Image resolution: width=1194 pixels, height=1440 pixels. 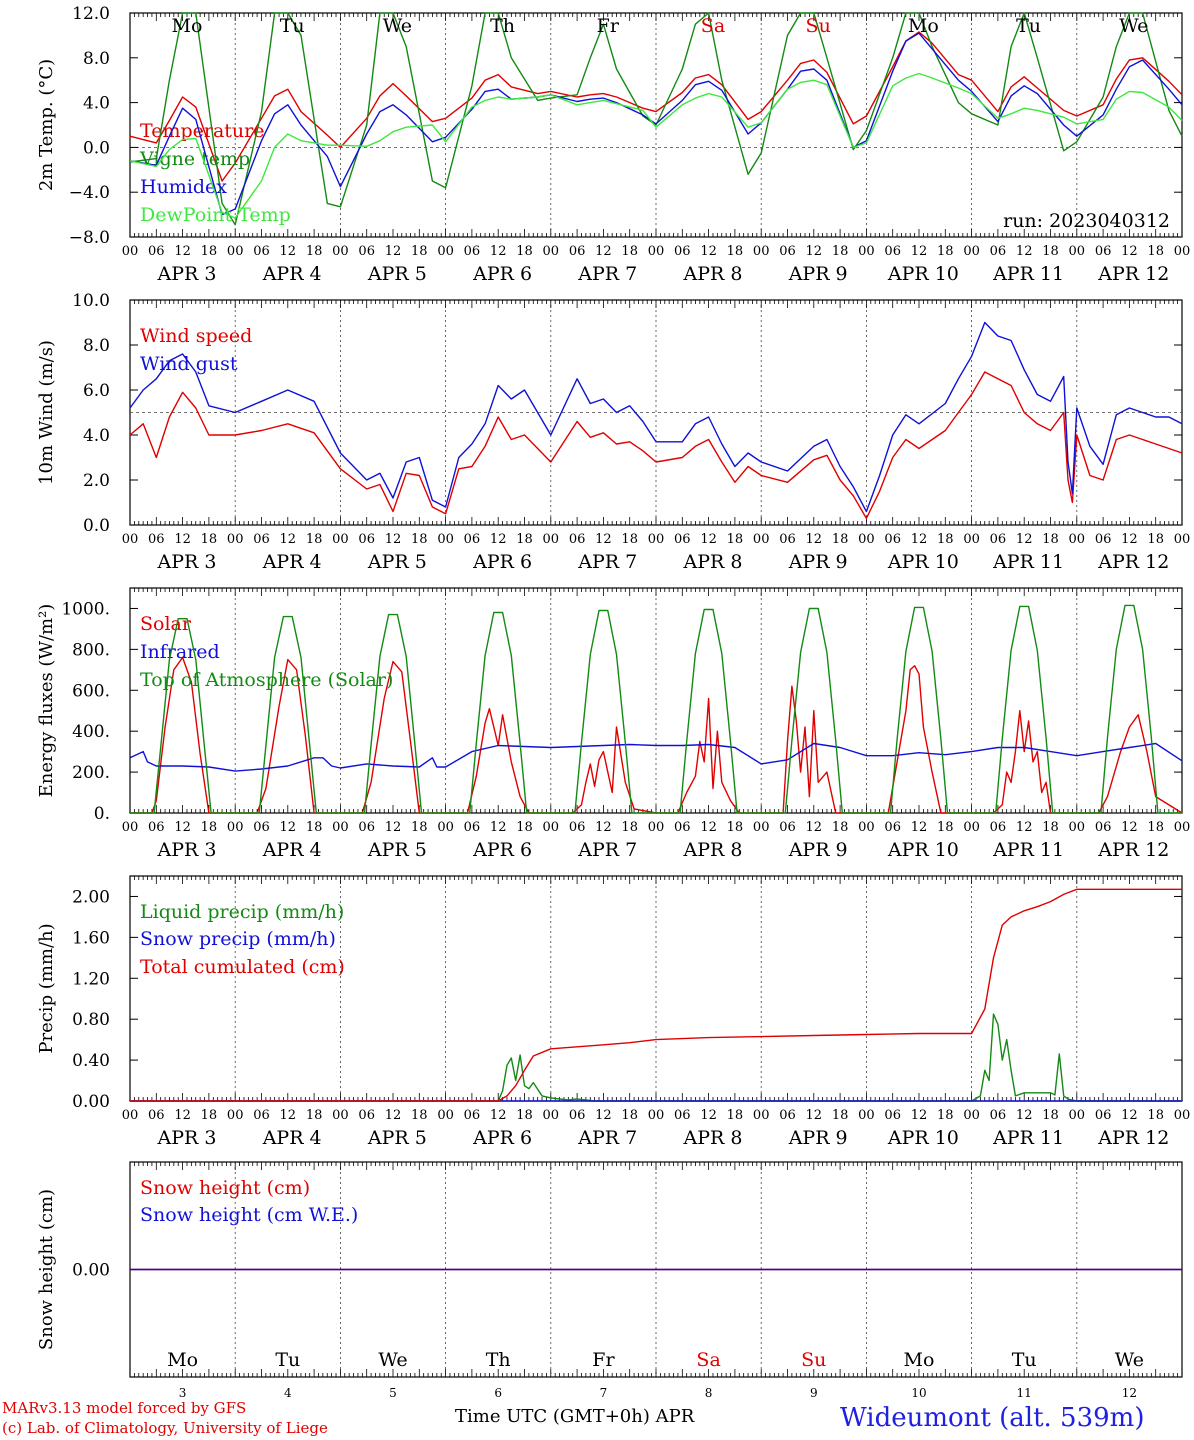 What do you see at coordinates (814, 1393) in the screenshot?
I see `day-number-label: 9` at bounding box center [814, 1393].